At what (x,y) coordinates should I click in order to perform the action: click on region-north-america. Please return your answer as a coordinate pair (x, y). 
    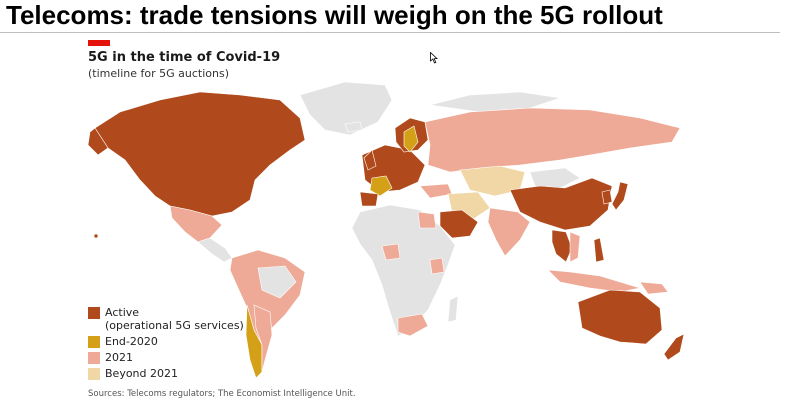
    Looking at the image, I should click on (200, 154).